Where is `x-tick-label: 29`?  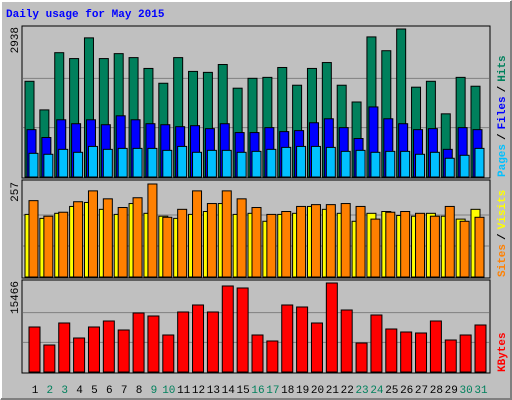
x-tick-label: 29 is located at coordinates (451, 391).